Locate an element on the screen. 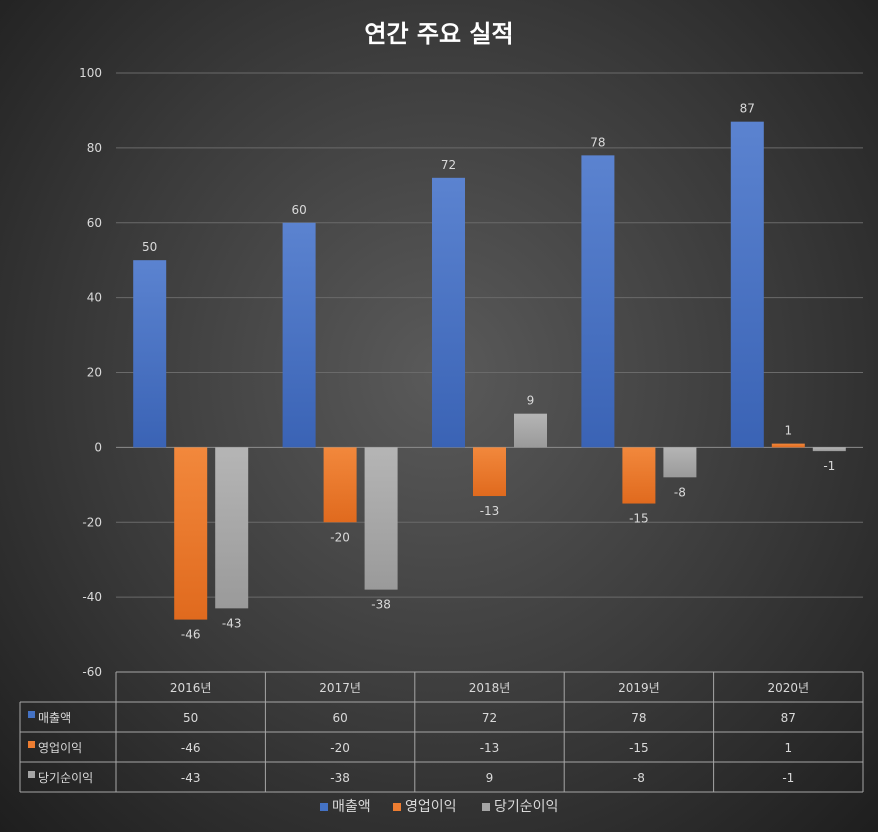 The image size is (878, 832). legend-label: 매출액 is located at coordinates (351, 807).